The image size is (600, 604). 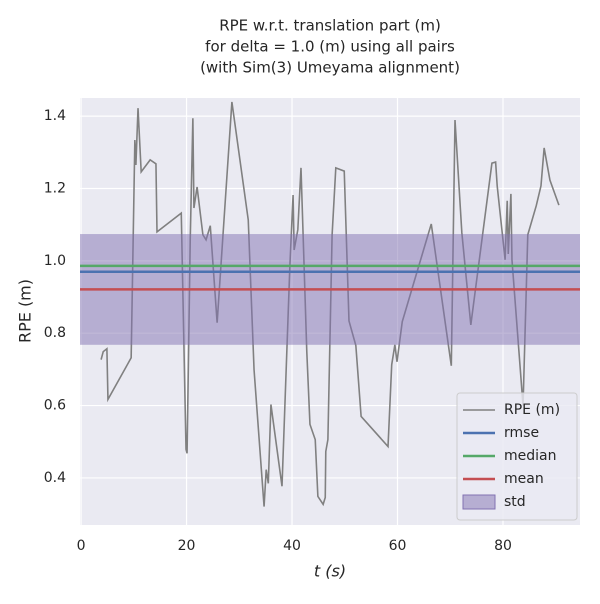 I want to click on y-axis-label: RPE (m), so click(x=25, y=311).